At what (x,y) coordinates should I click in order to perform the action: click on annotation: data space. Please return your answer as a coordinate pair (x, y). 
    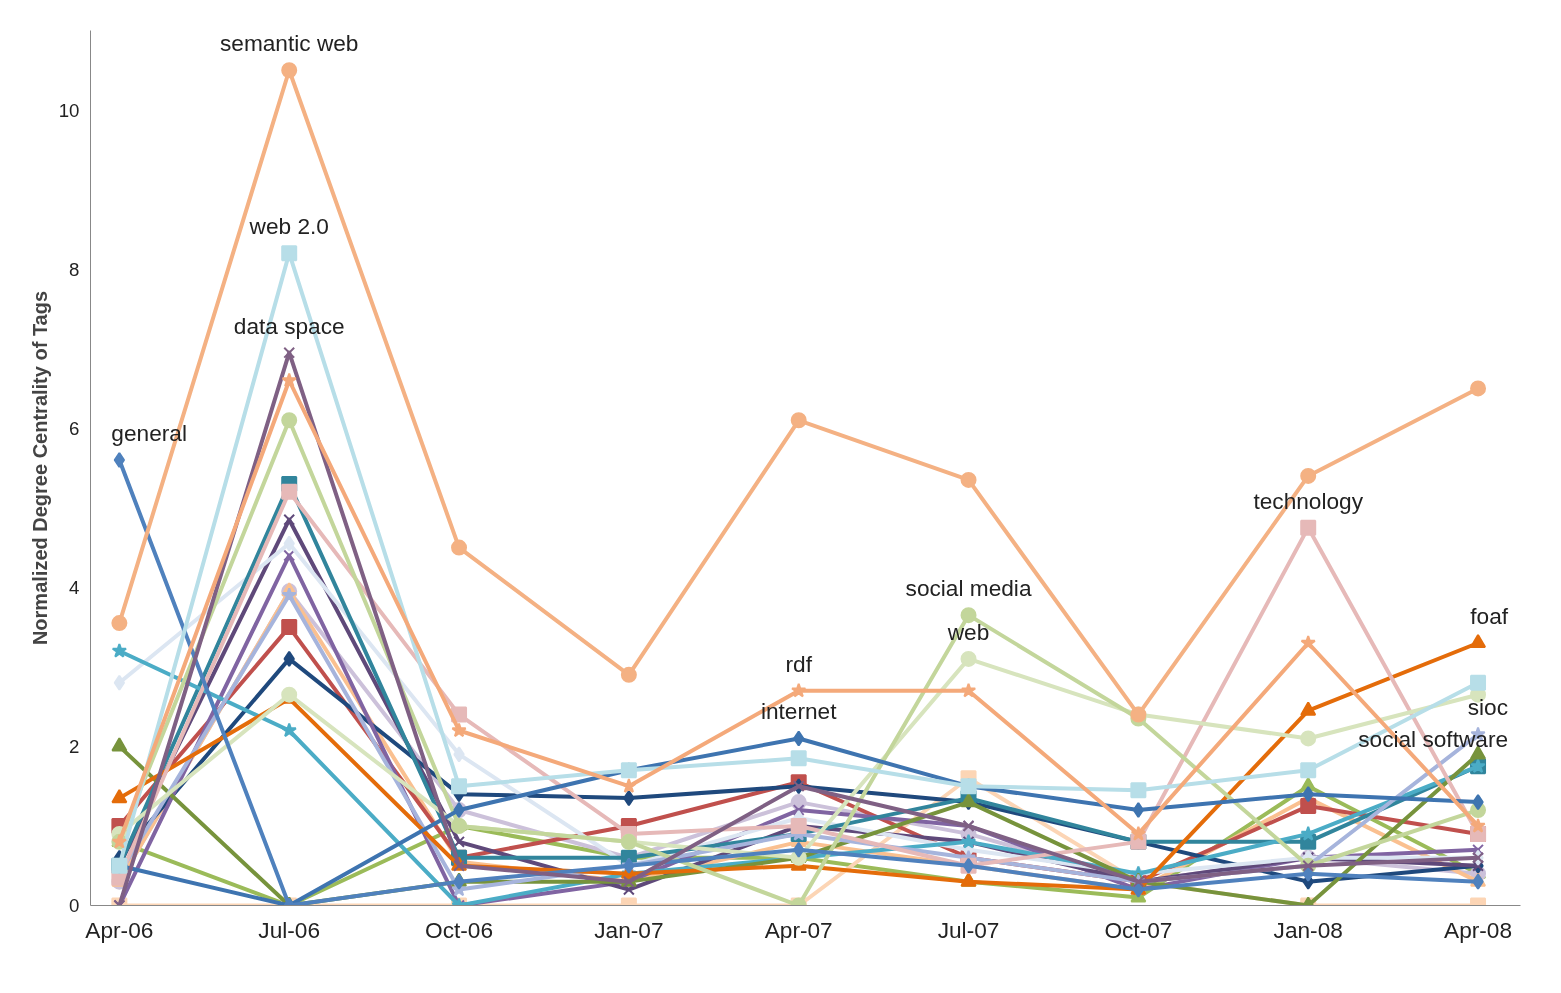
    Looking at the image, I should click on (289, 325).